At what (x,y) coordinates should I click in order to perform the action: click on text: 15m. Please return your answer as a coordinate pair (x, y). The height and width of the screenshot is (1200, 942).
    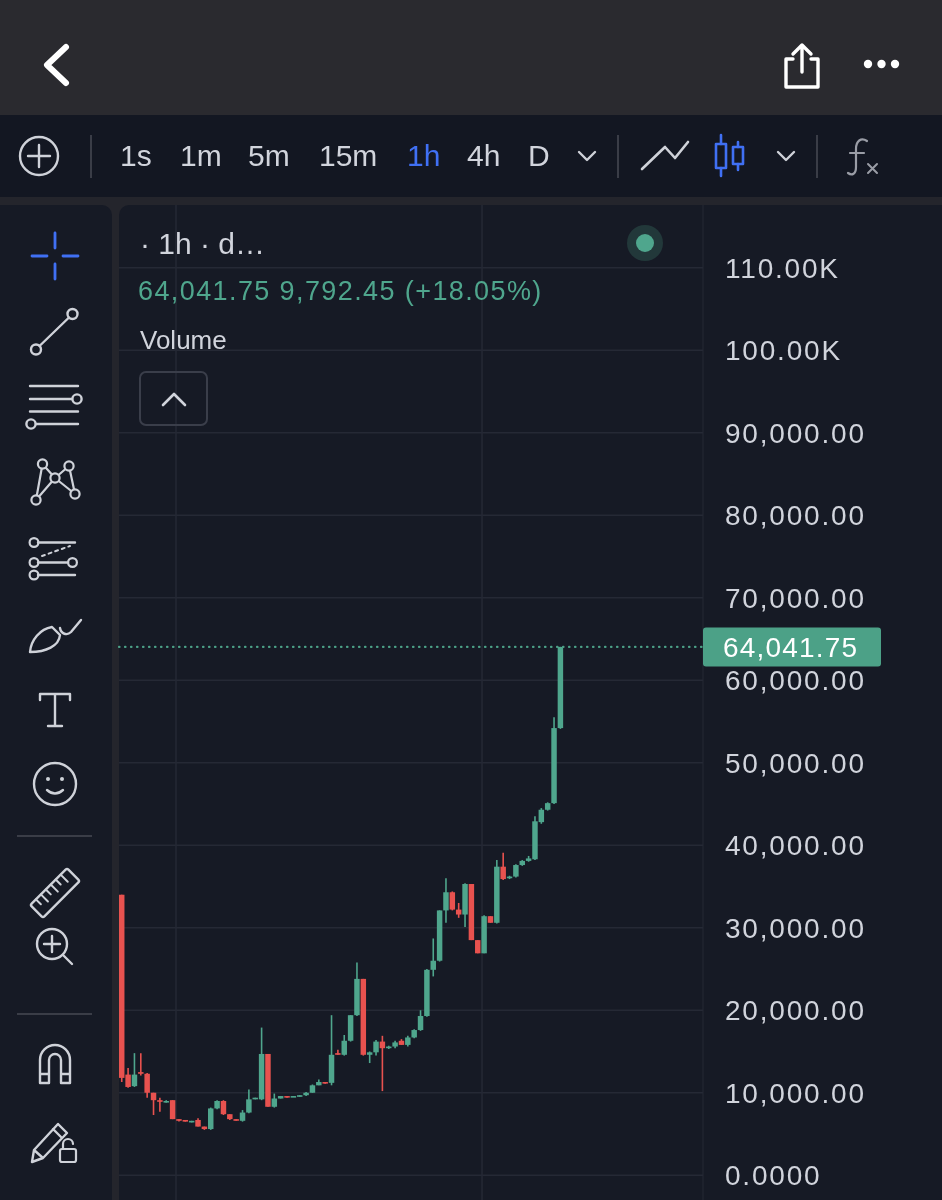
    Looking at the image, I should click on (348, 155).